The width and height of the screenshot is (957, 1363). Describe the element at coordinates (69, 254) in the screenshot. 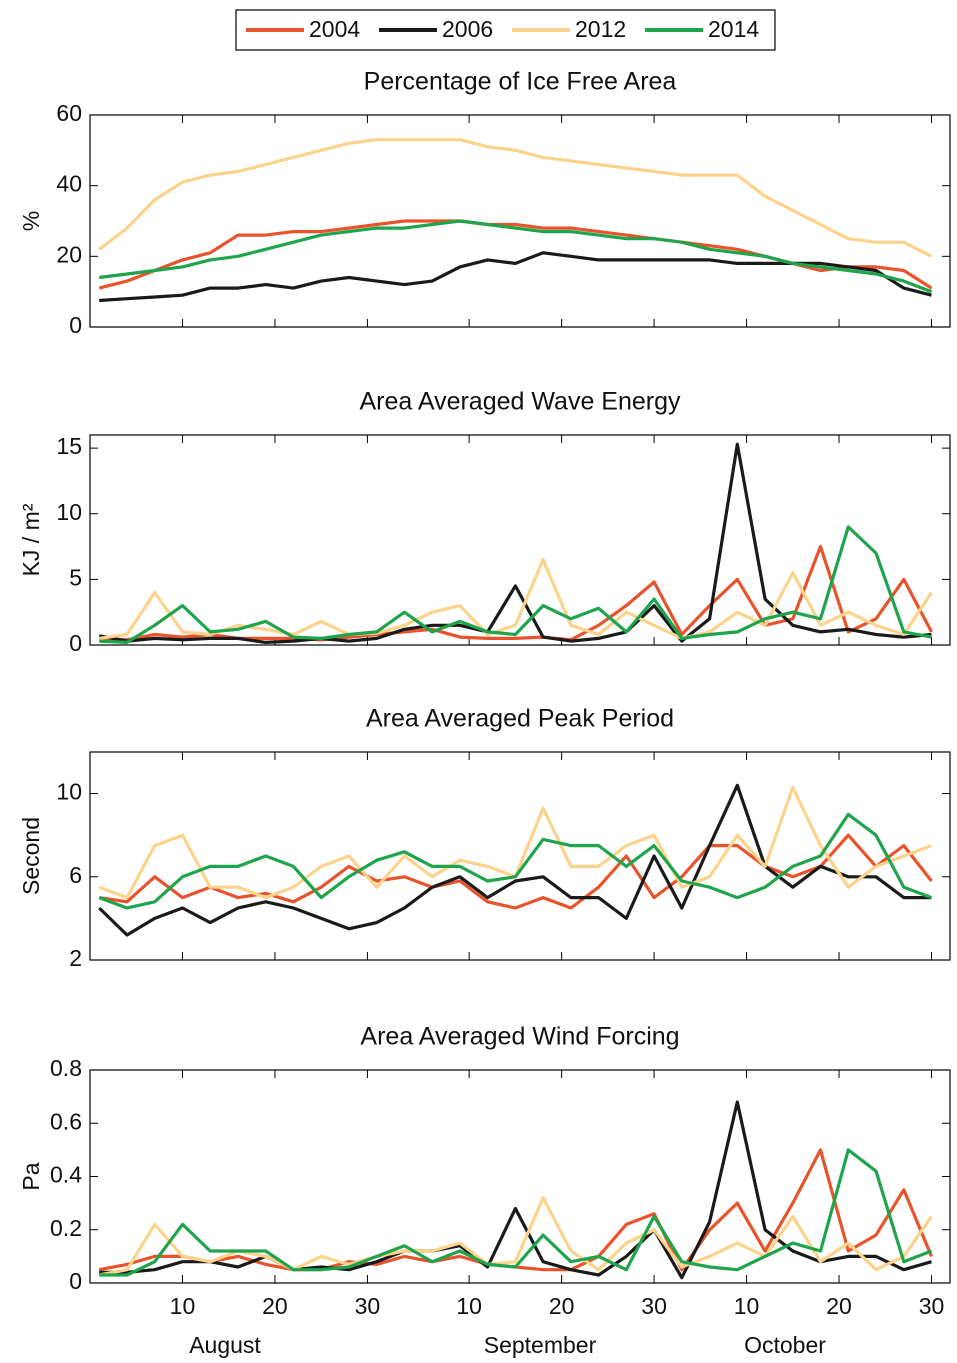

I see `y-tick-label: 20` at that location.